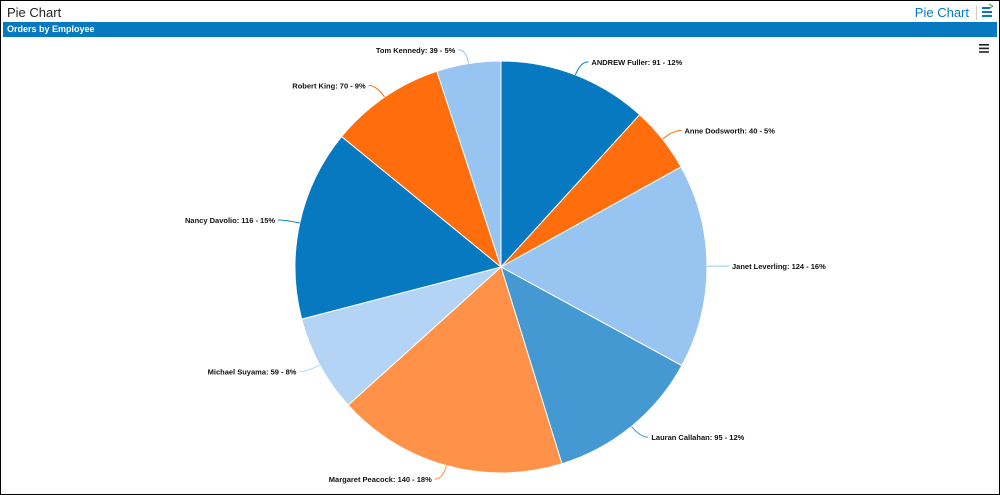 The image size is (1000, 495). Describe the element at coordinates (636, 62) in the screenshot. I see `data-label: ANDREW Fuller: 91 - 12%` at that location.